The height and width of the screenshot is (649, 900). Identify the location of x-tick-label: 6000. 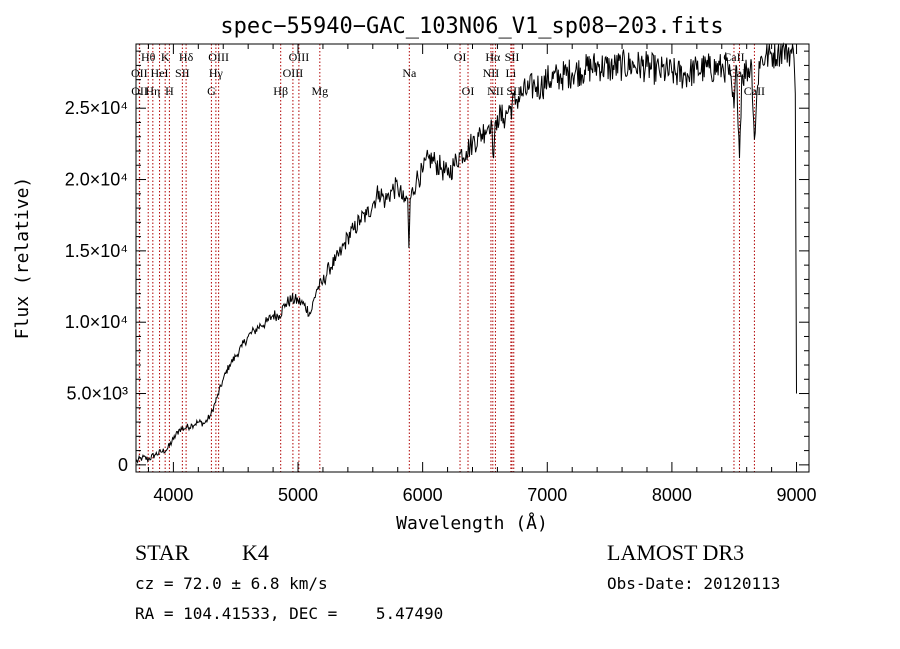
(423, 495).